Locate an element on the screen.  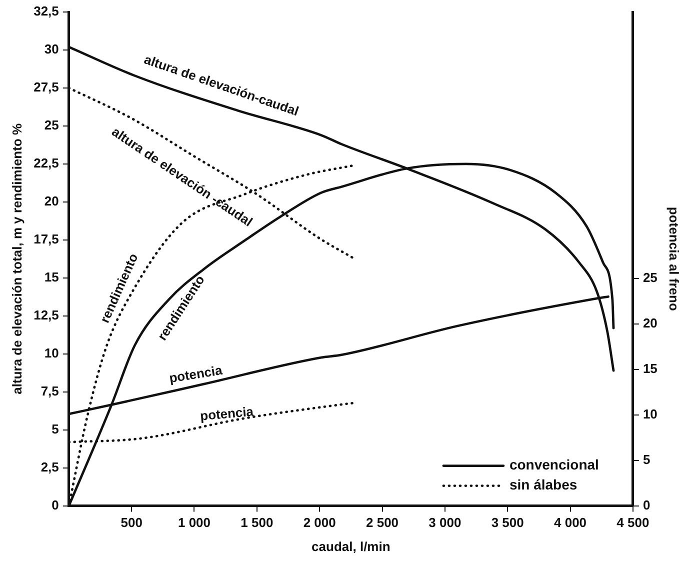
y2-tick-label: 20 is located at coordinates (650, 323).